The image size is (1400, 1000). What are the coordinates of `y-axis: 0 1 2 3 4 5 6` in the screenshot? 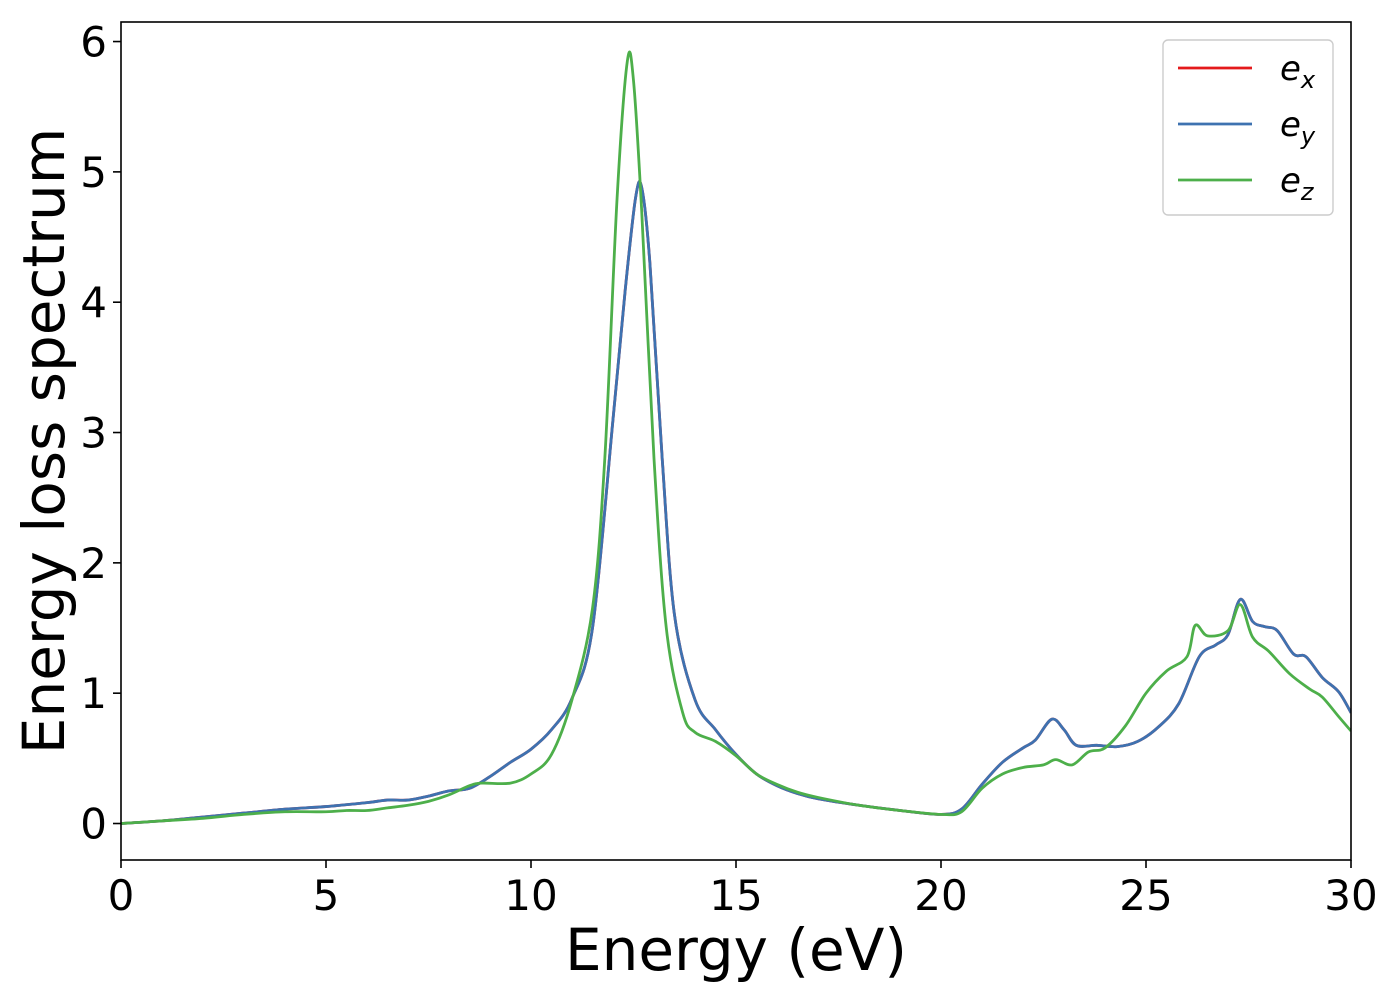 It's located at (100, 433).